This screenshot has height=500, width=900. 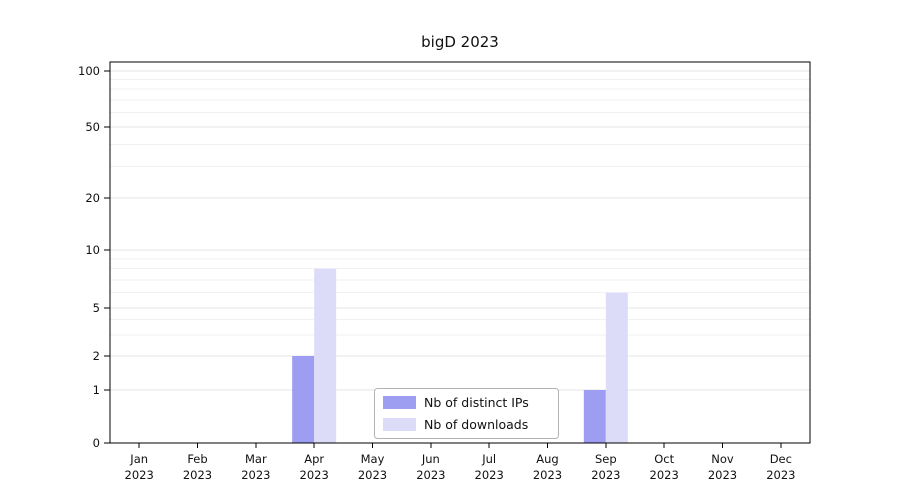 What do you see at coordinates (399, 424) in the screenshot?
I see `legend-swatch-downloads-icon` at bounding box center [399, 424].